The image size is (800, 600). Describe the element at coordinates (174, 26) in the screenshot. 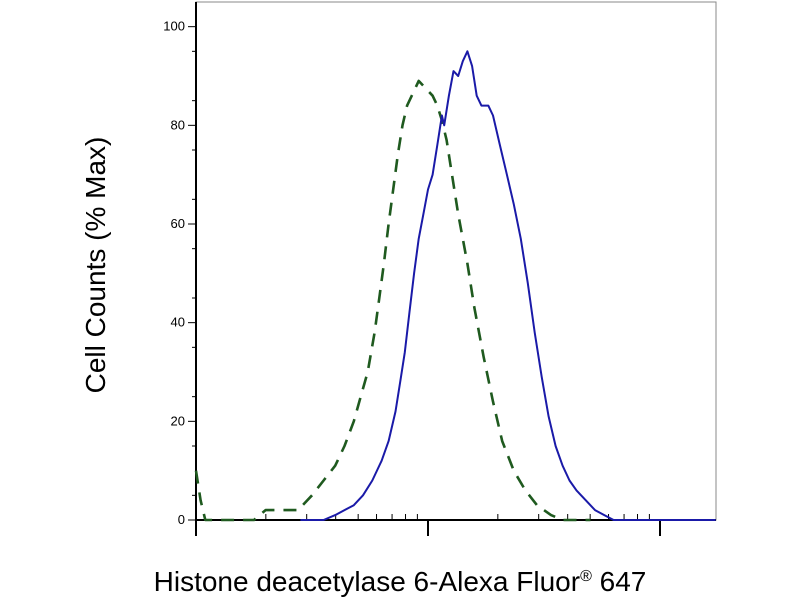

I see `y-tick-label: 100` at that location.